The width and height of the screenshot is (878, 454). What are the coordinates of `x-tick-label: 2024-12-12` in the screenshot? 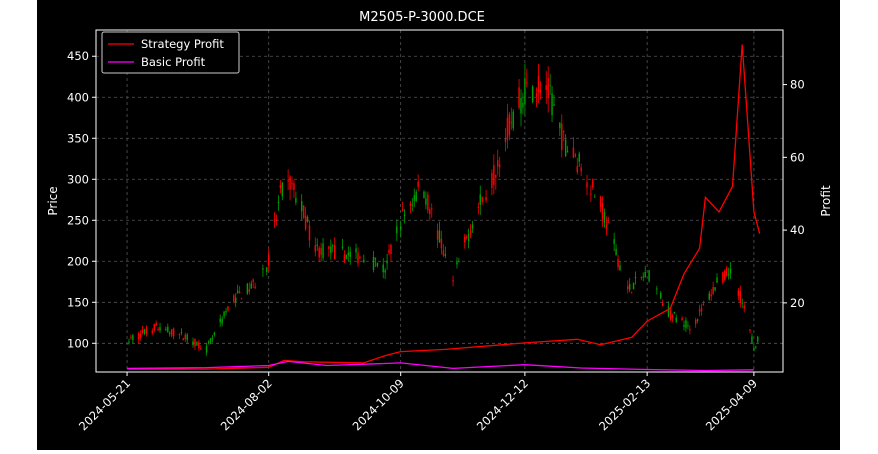 It's located at (502, 404).